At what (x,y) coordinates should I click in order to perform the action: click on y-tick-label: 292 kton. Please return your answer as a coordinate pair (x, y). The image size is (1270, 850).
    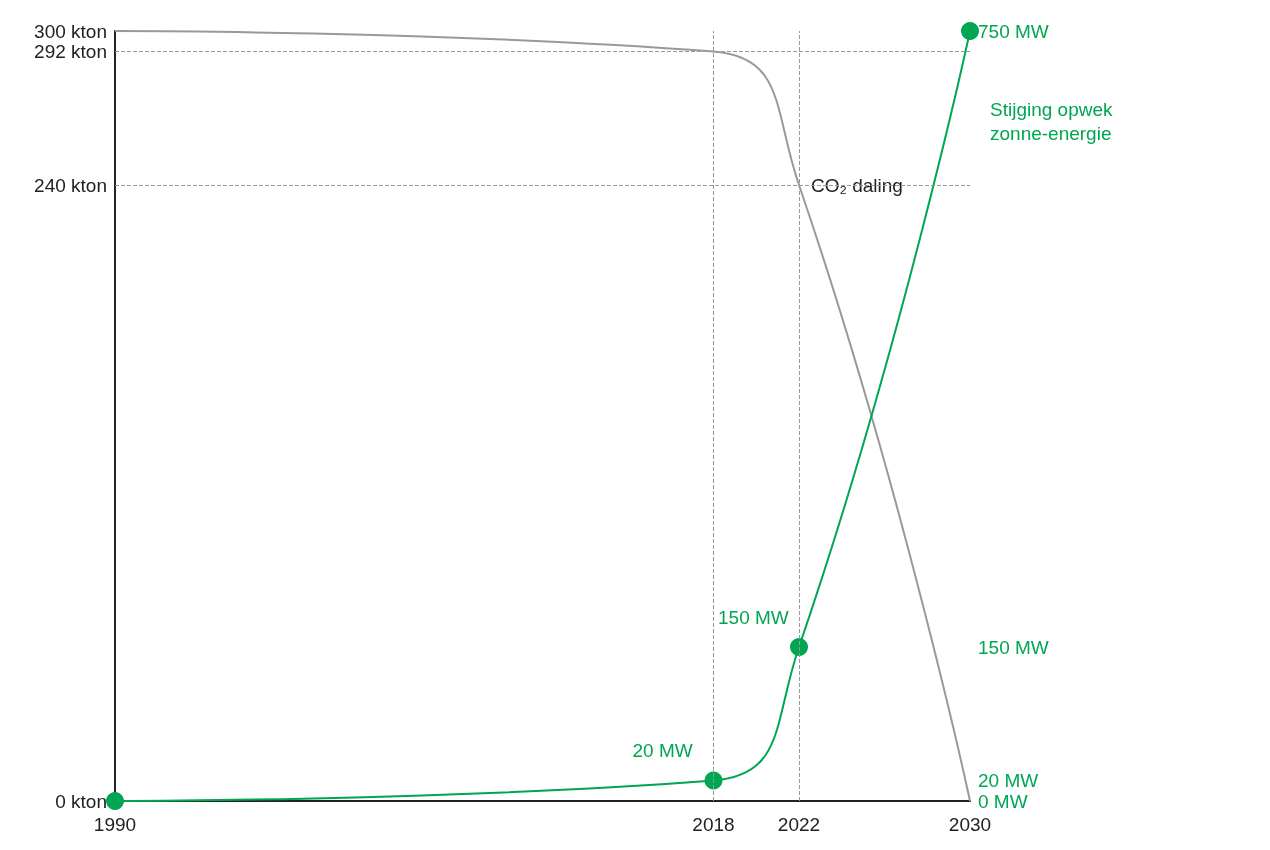
    Looking at the image, I should click on (70, 52).